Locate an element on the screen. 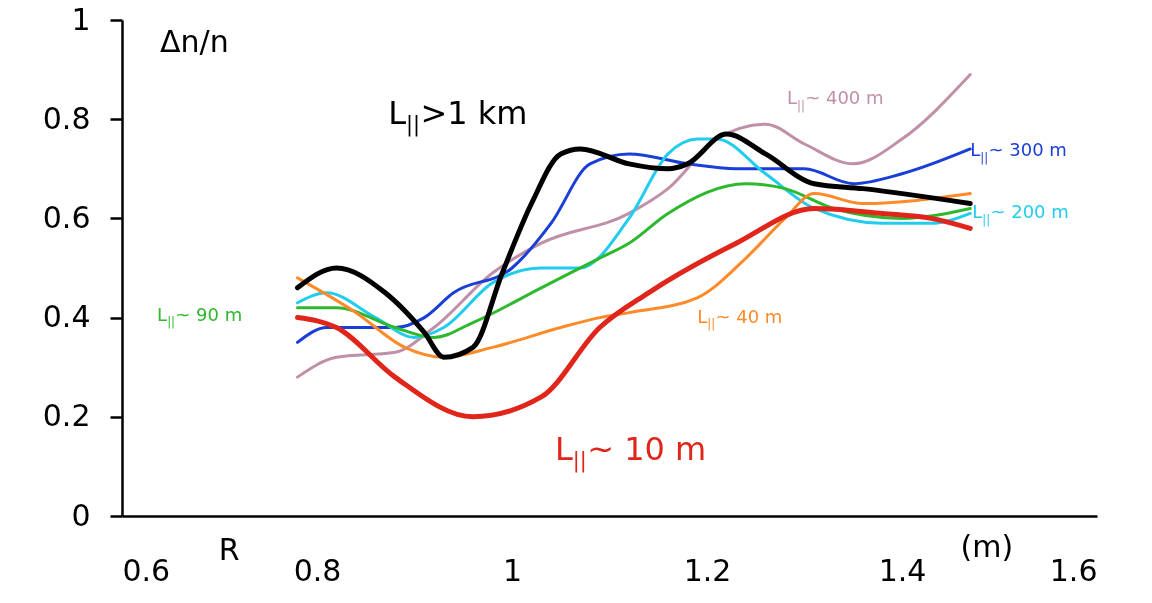  y-tick-label: 1 is located at coordinates (81, 19).